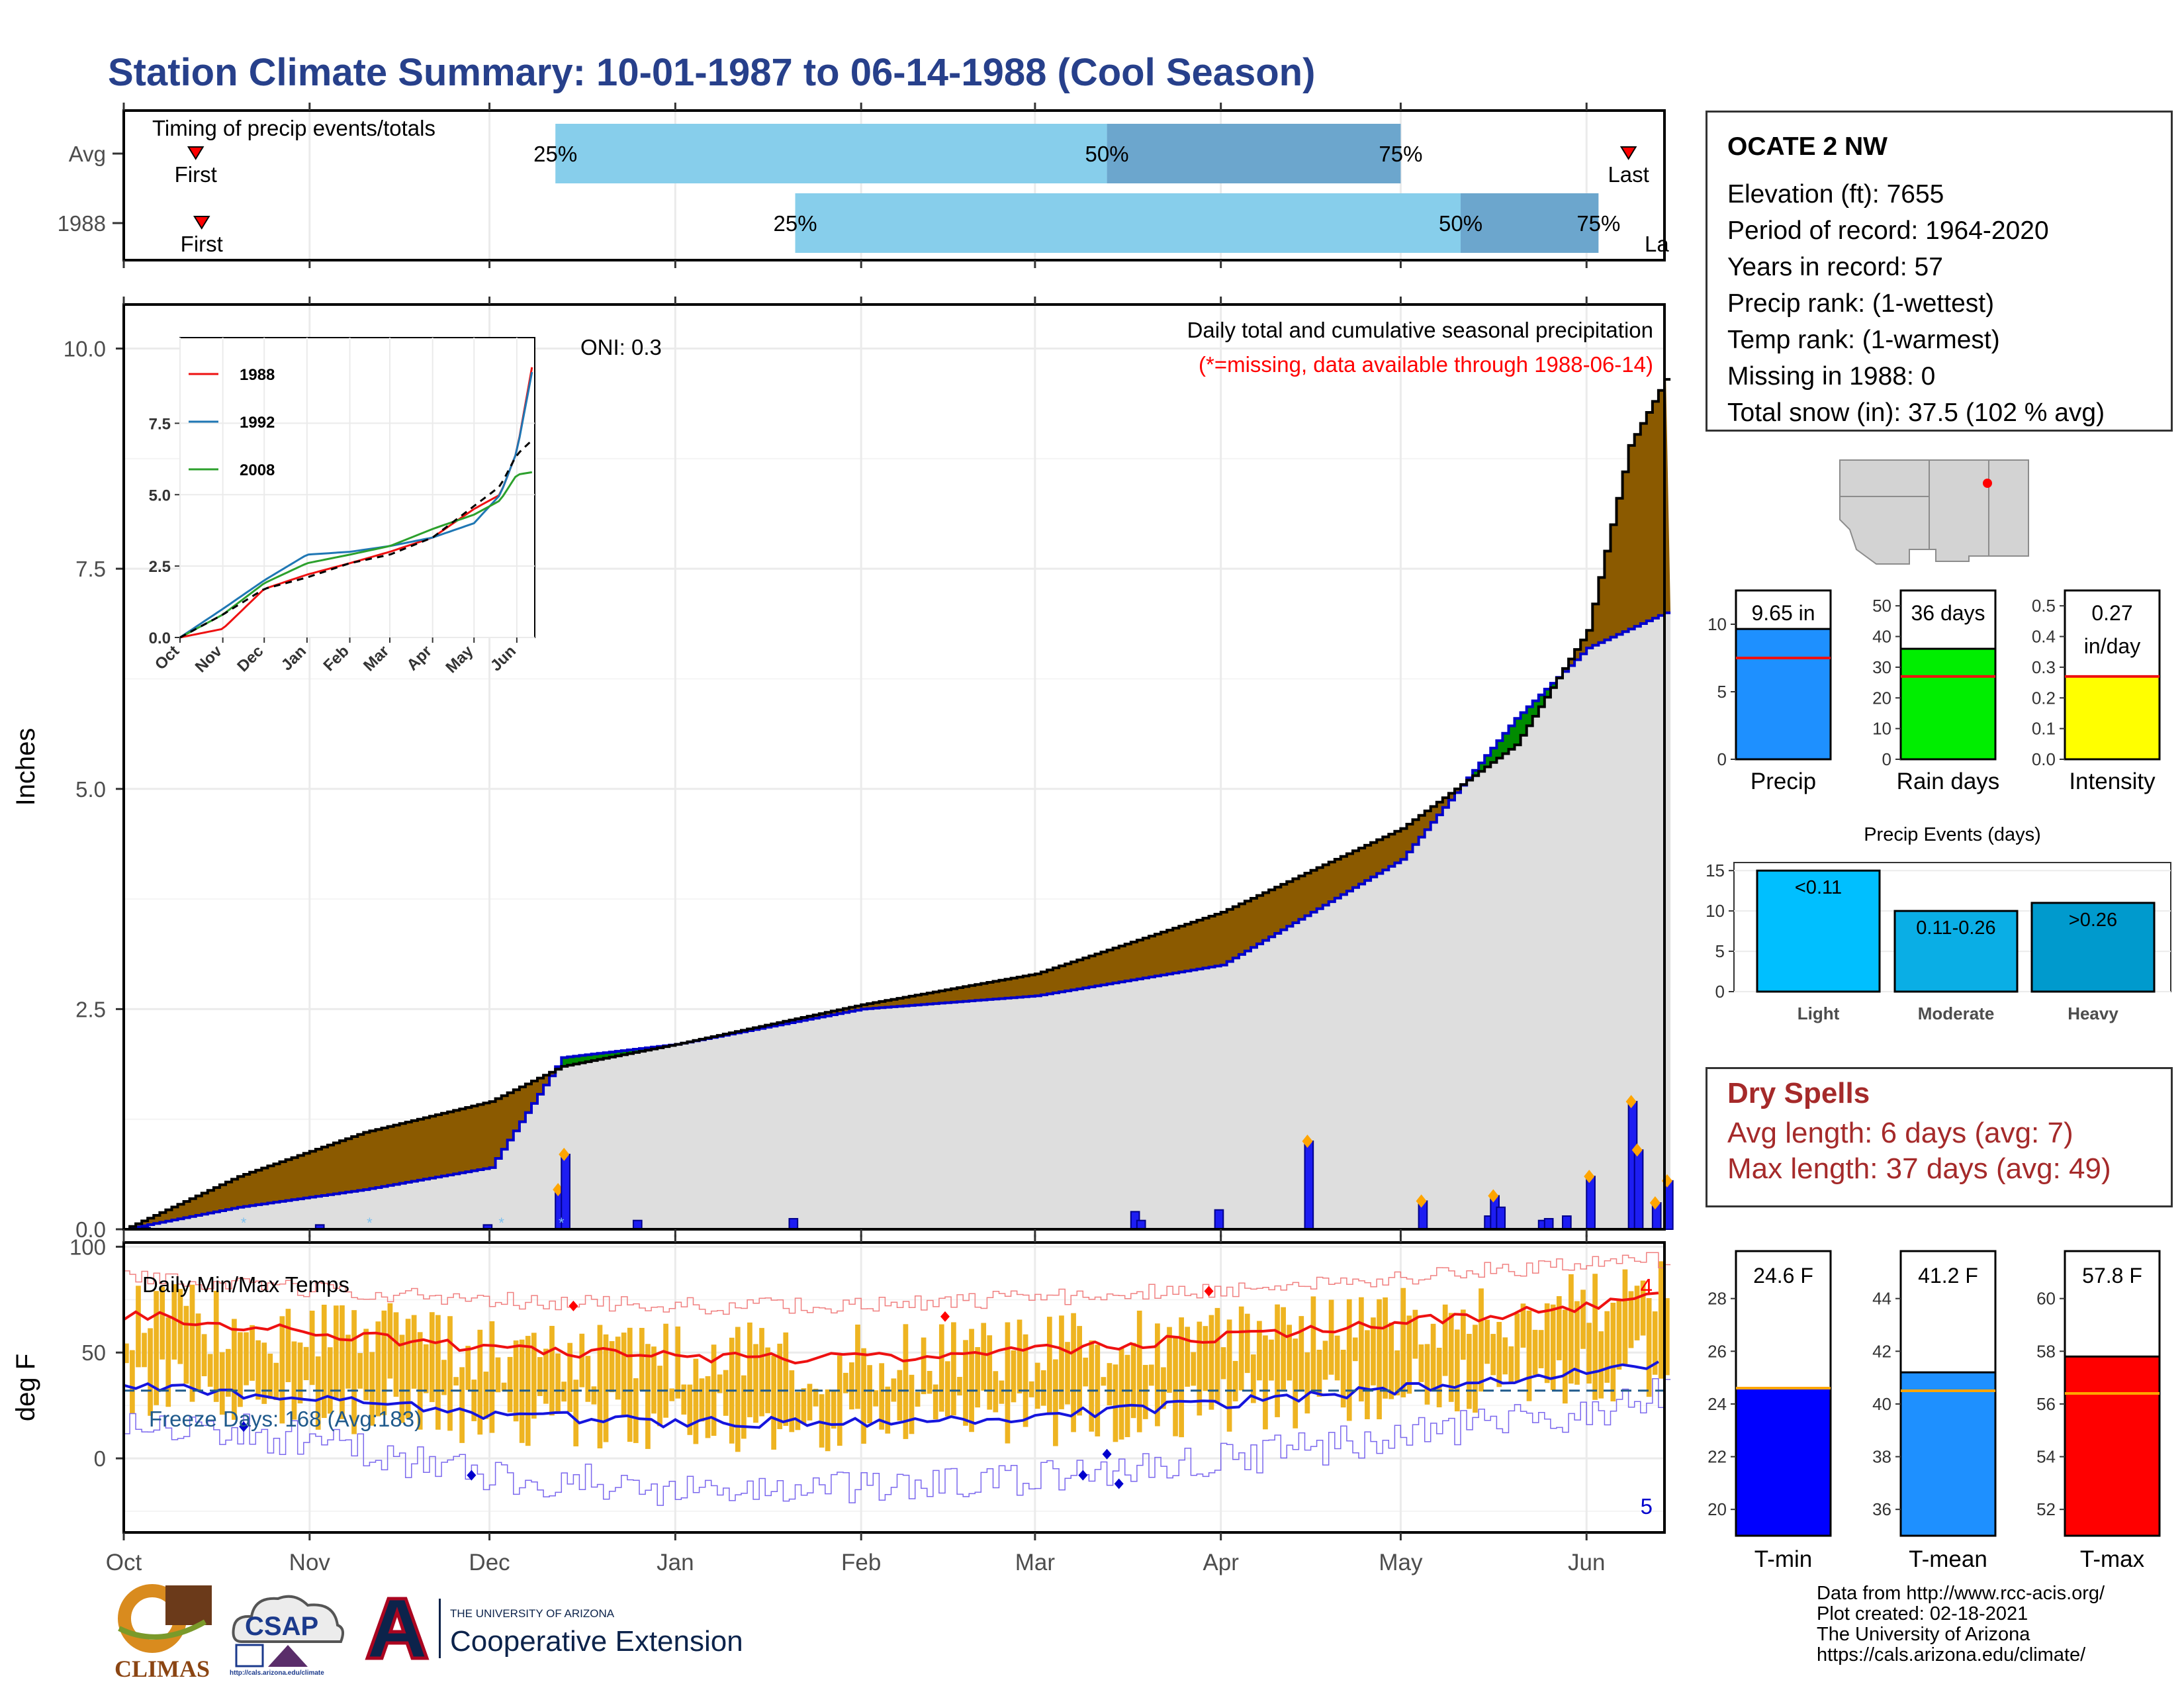 Image resolution: width=2184 pixels, height=1688 pixels. What do you see at coordinates (2112, 1276) in the screenshot?
I see `mini-temp-value-label: 57.8 F` at bounding box center [2112, 1276].